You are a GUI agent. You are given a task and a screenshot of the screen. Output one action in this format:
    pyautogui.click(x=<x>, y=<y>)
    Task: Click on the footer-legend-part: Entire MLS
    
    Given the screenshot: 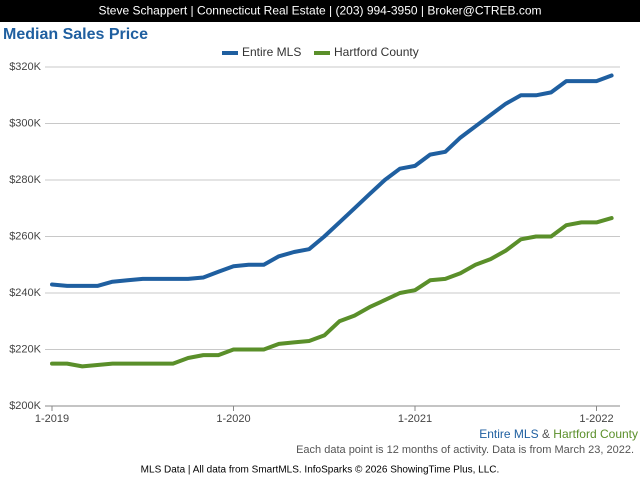 What is the action you would take?
    pyautogui.click(x=508, y=434)
    